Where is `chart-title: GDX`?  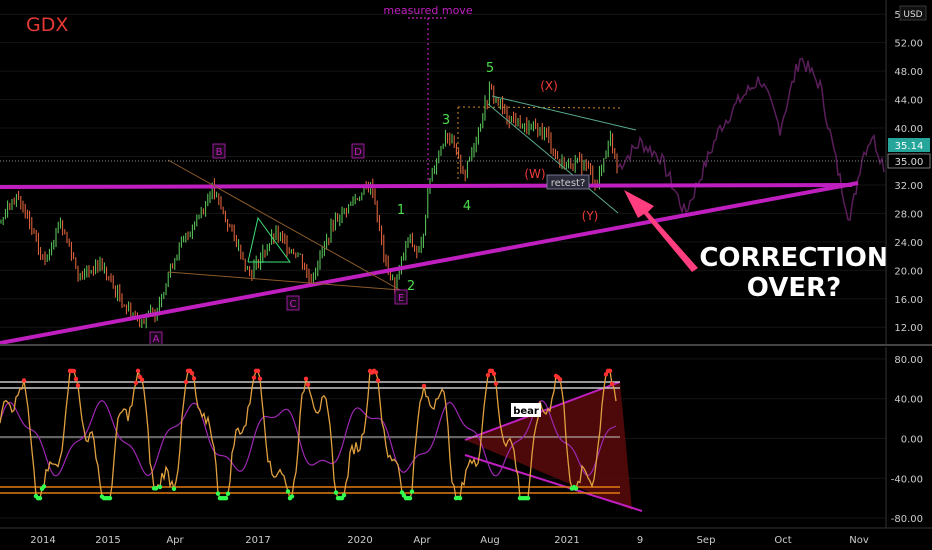 chart-title: GDX is located at coordinates (47, 25).